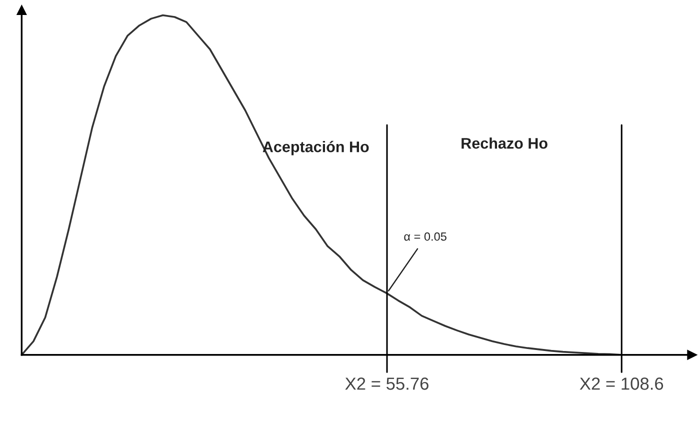 This screenshot has width=699, height=425. I want to click on annotation: Rechazo Ho, so click(505, 143).